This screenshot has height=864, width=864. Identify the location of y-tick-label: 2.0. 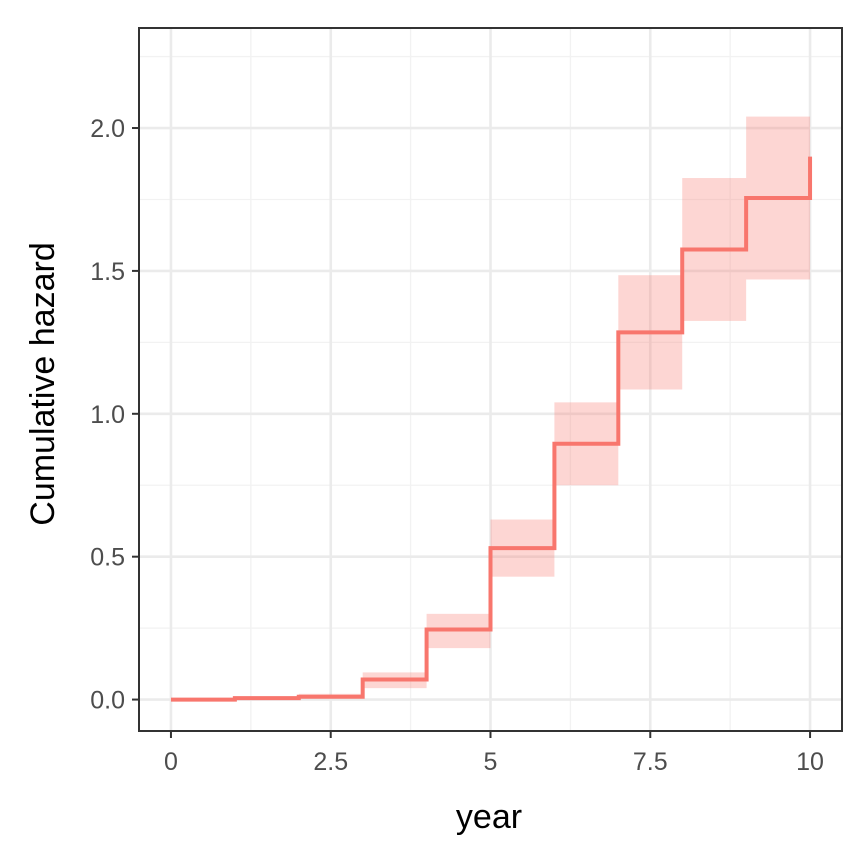
(107, 129).